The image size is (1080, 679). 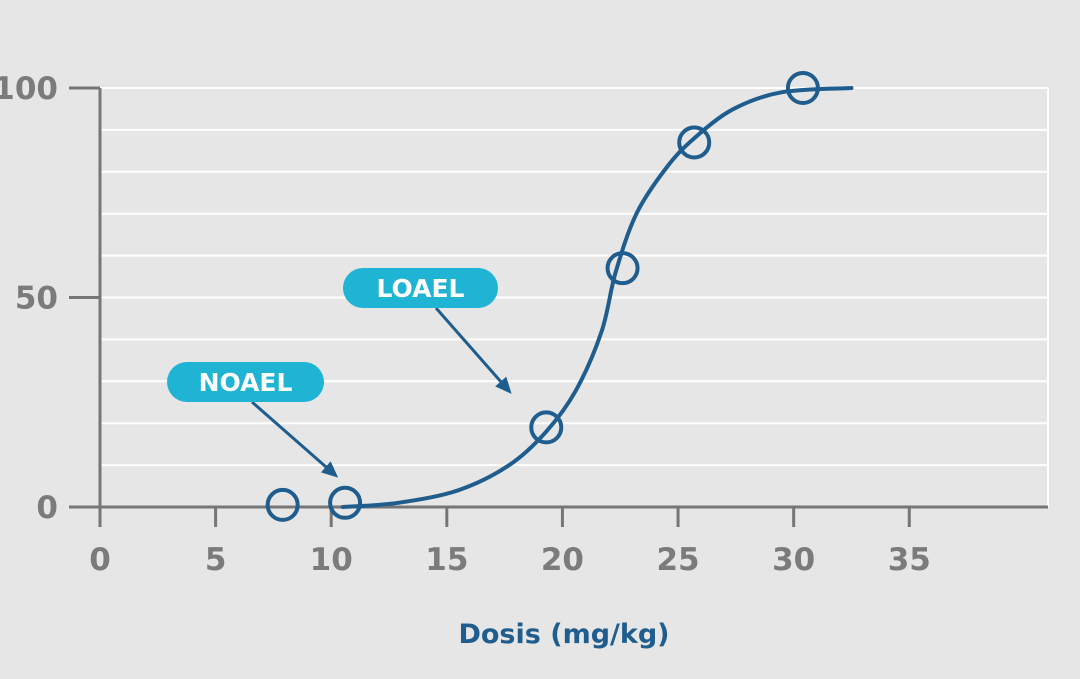 I want to click on y-tick-label-50: 50, so click(x=36, y=299).